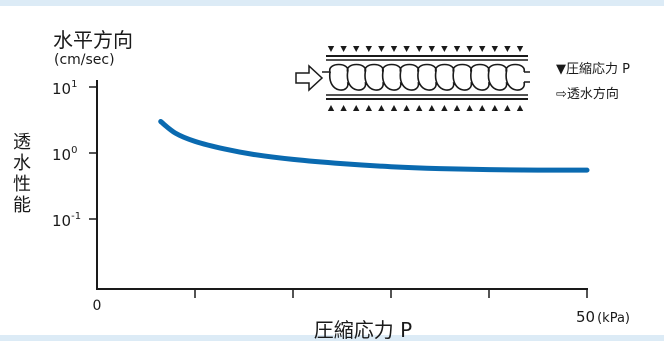  I want to click on y-axis-title: 水平方向, so click(93, 40).